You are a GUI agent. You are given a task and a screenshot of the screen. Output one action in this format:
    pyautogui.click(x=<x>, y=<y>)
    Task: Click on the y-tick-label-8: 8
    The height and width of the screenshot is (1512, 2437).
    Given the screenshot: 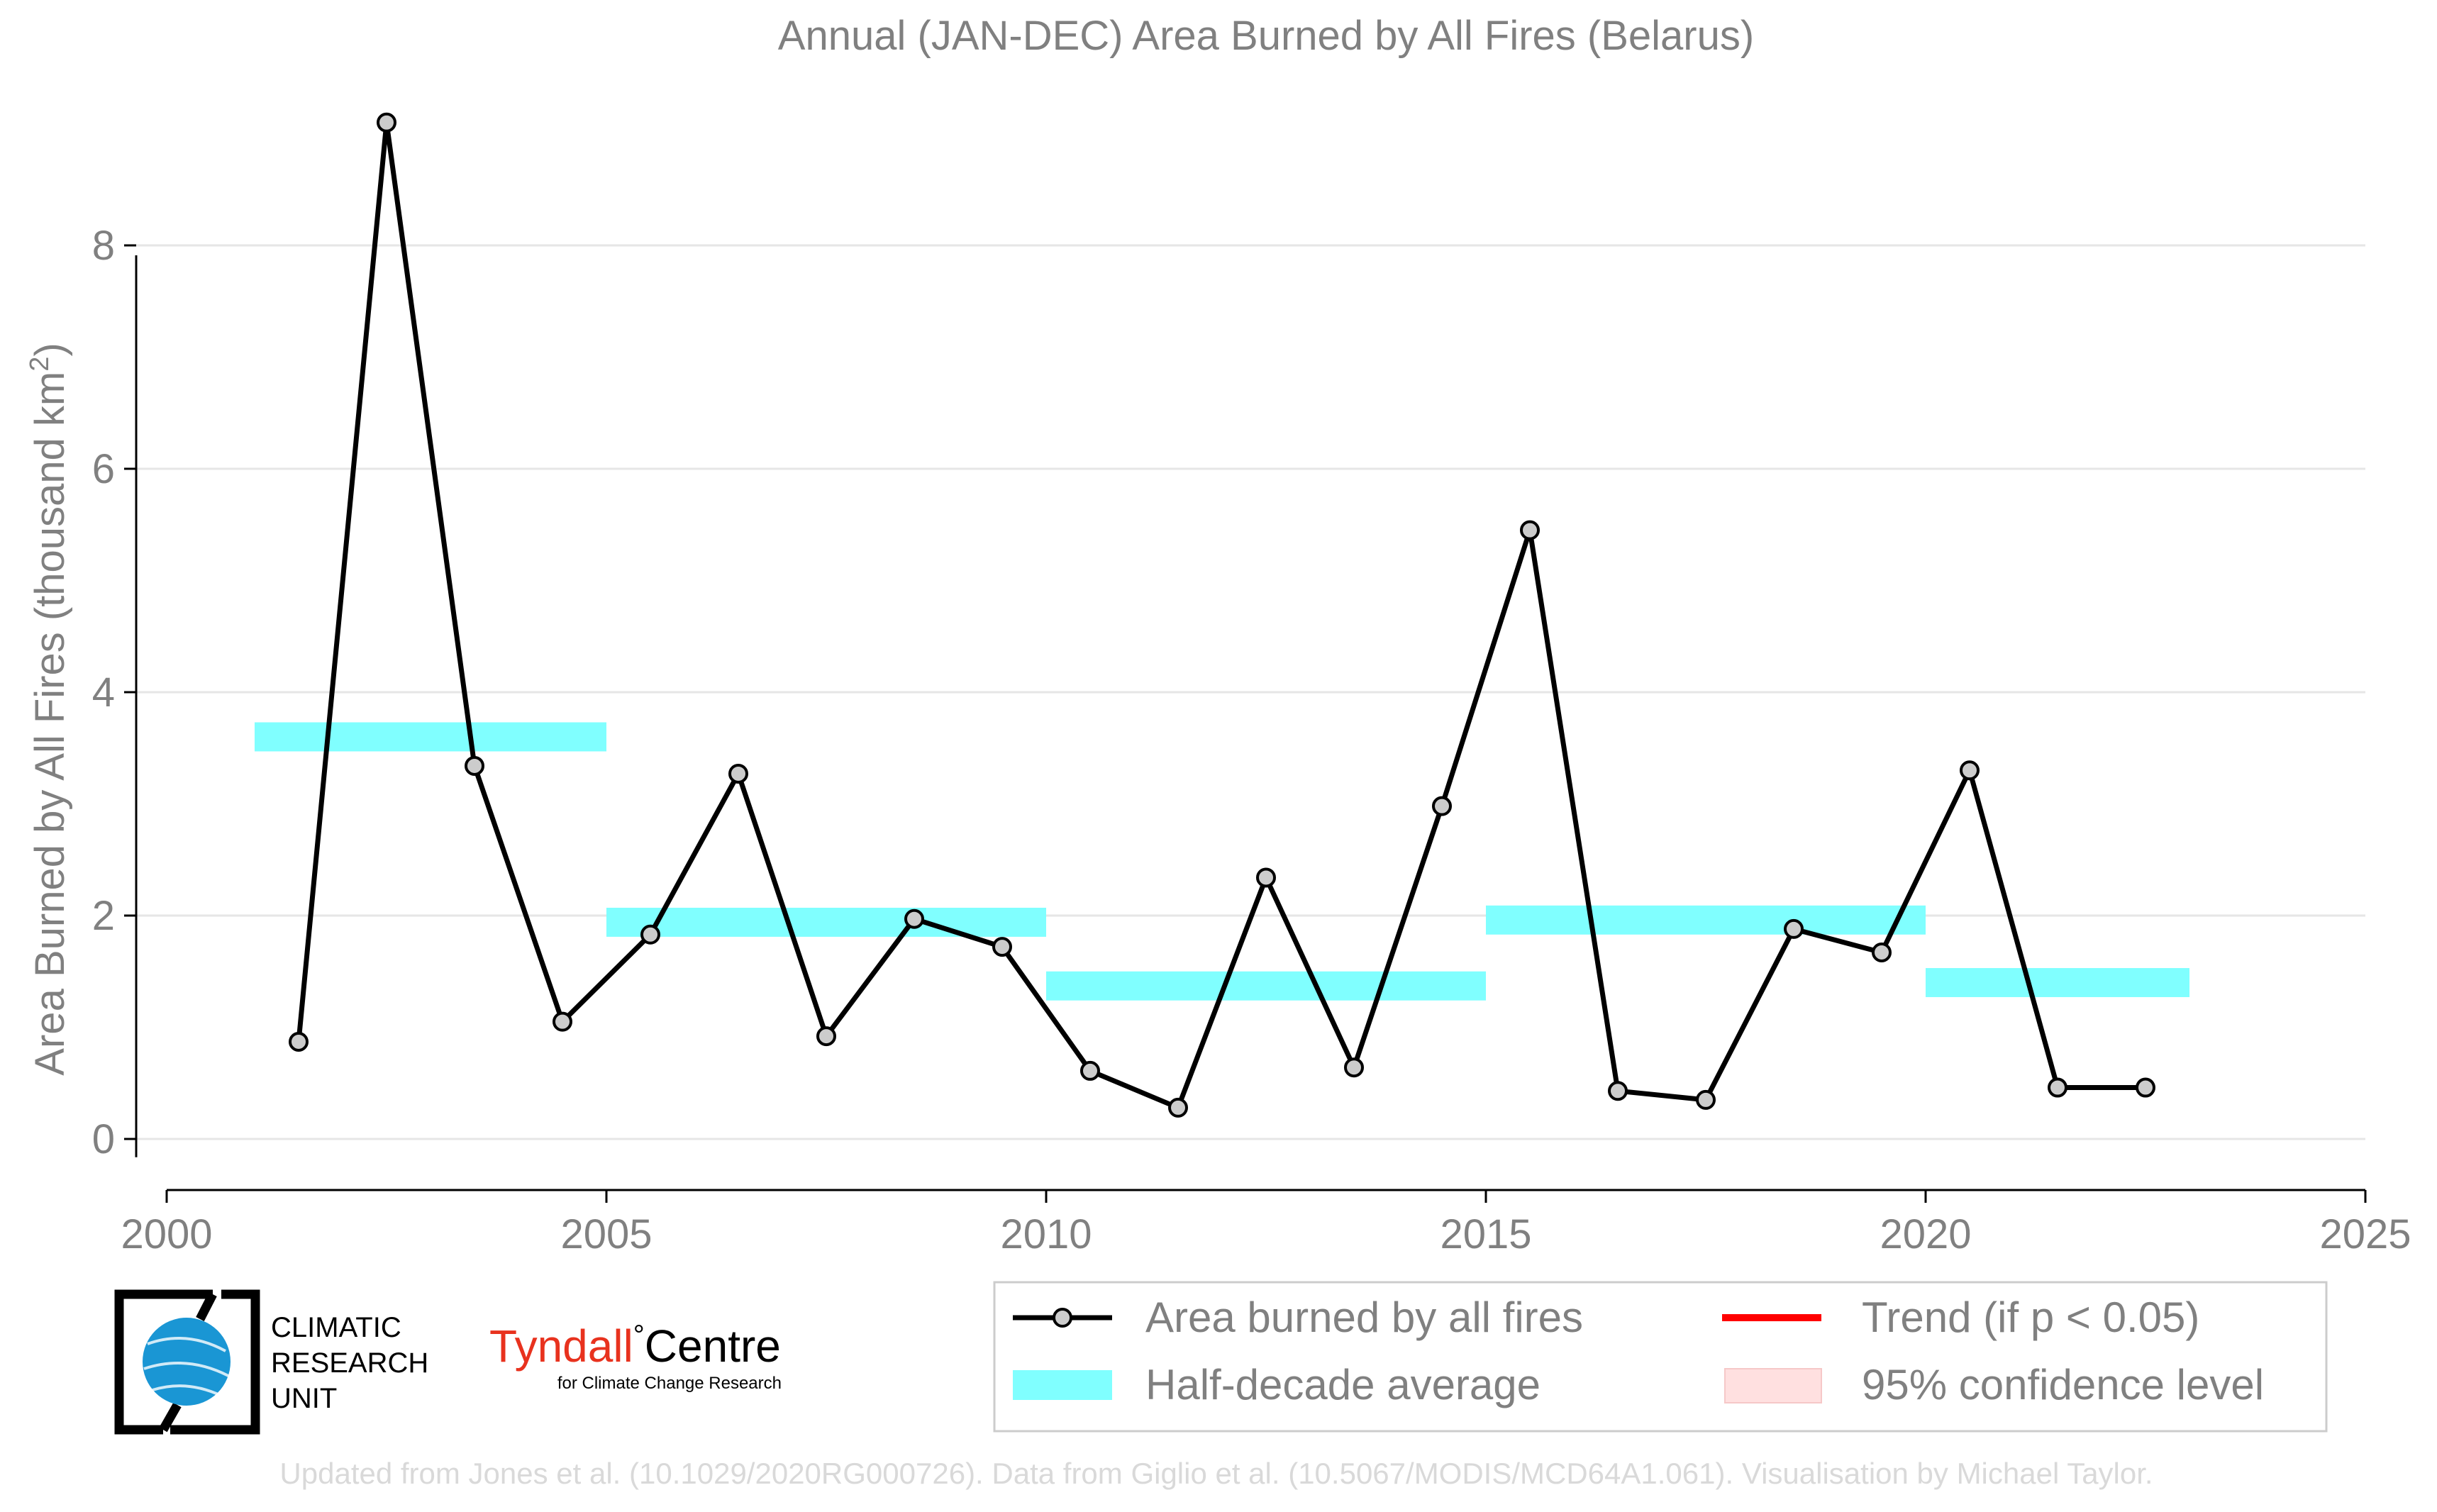 What is the action you would take?
    pyautogui.click(x=103, y=246)
    